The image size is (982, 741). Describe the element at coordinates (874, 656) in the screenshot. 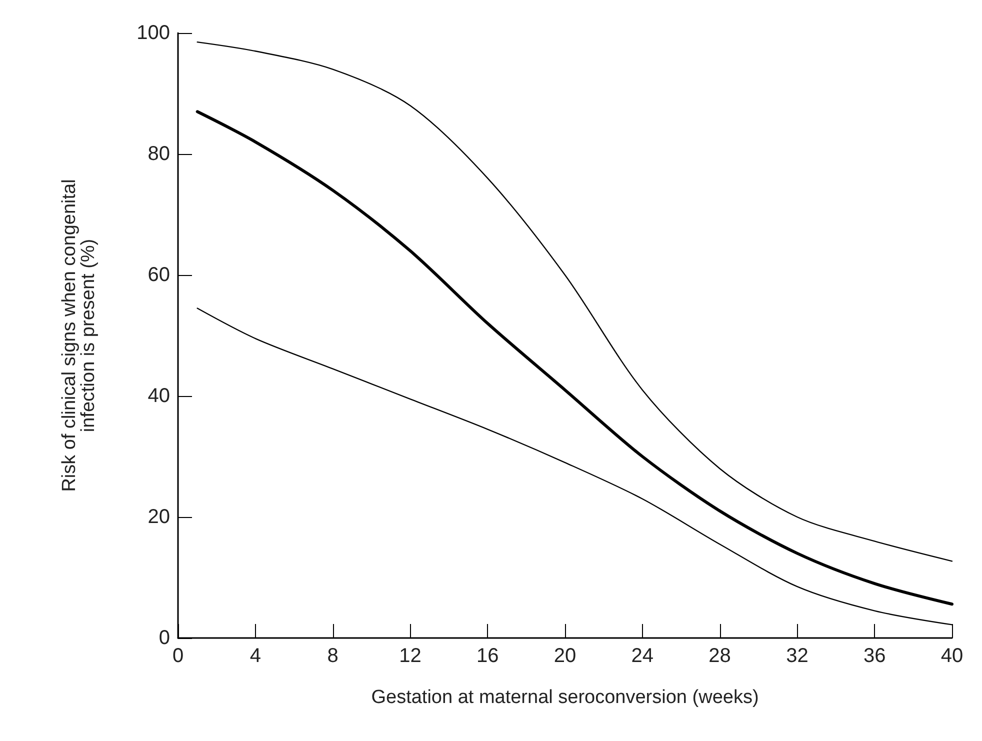

I see `x-tick-label: 36` at that location.